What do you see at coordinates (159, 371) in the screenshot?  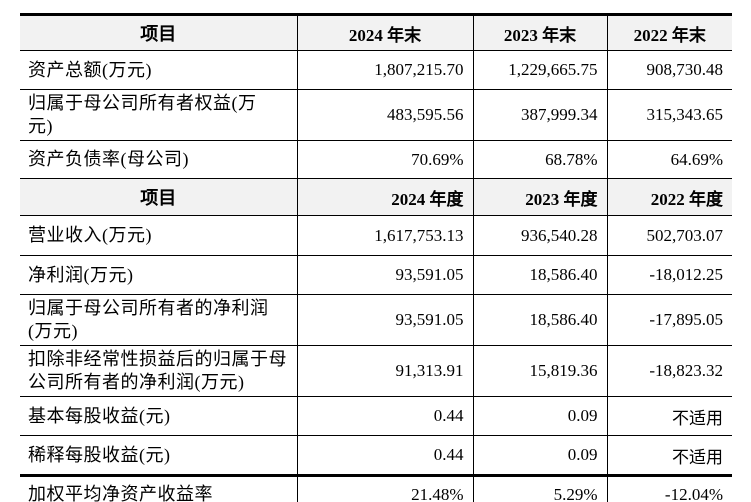 I see `row-label: 扣除非经常性损益后的归属于母 公司所有者的净利润(万元)` at bounding box center [159, 371].